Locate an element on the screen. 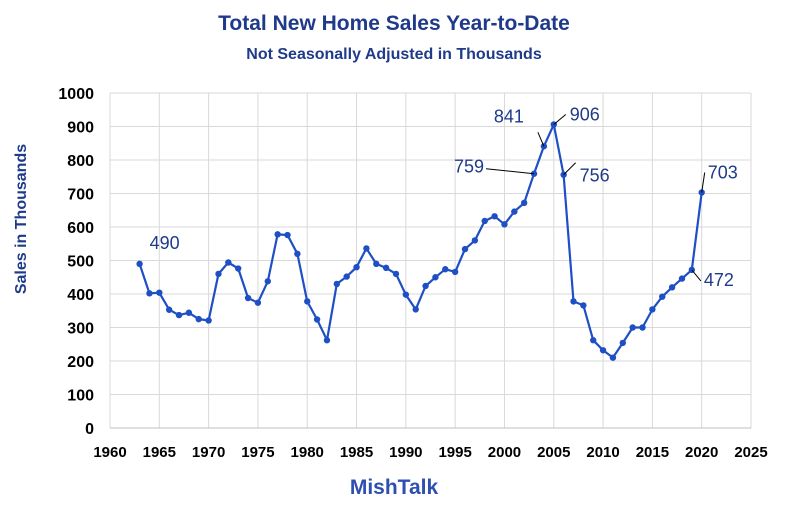 This screenshot has height=518, width=788. x-tick-label: 1990 is located at coordinates (405, 452).